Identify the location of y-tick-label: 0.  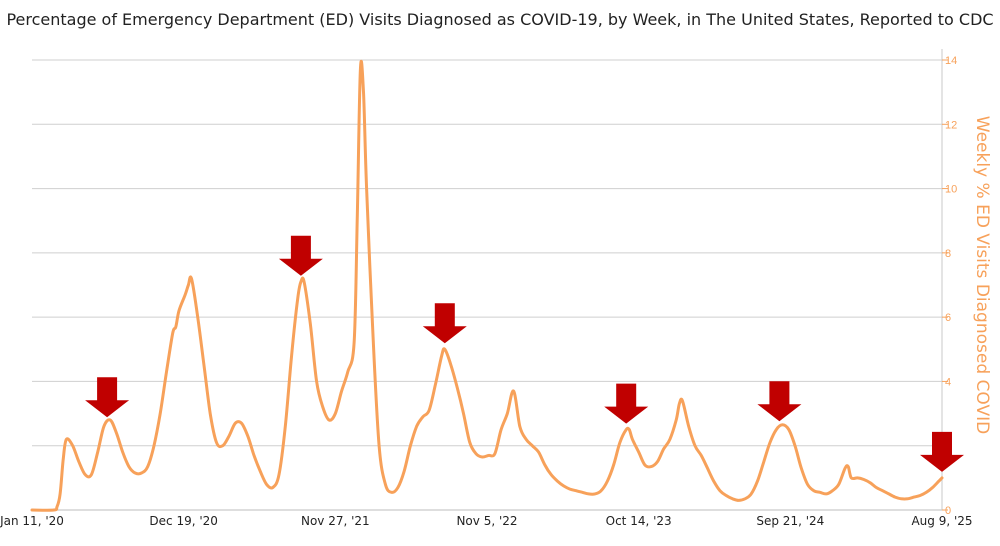
(948, 511).